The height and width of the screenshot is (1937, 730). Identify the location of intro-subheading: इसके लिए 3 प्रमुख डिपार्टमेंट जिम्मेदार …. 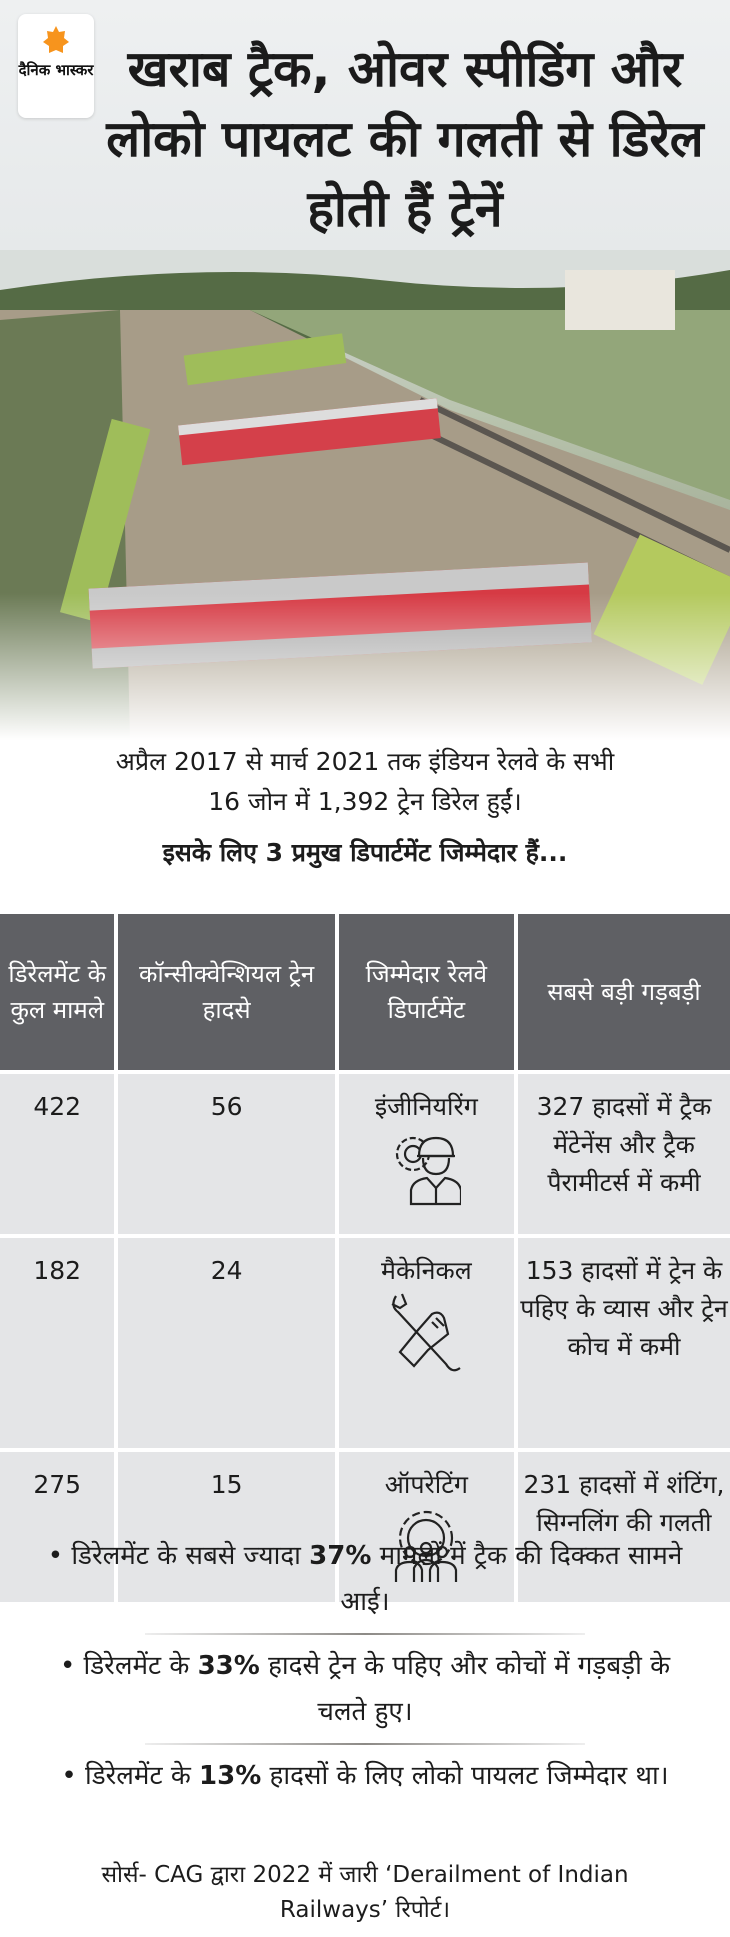
(365, 852).